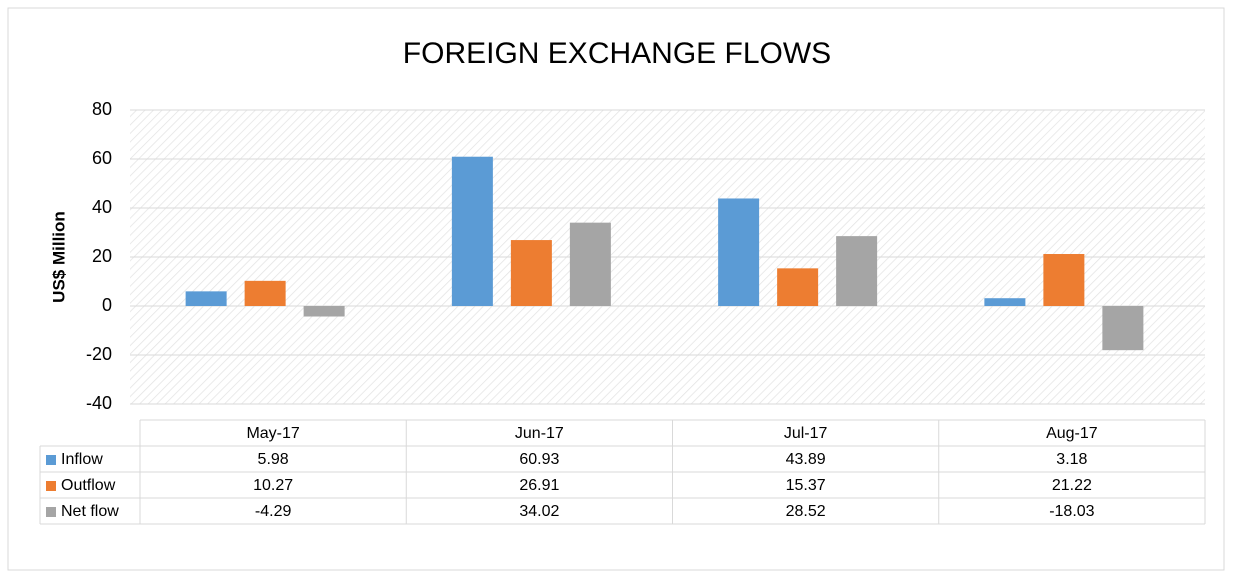 The height and width of the screenshot is (580, 1233). I want to click on legend-label: Inflow, so click(82, 459).